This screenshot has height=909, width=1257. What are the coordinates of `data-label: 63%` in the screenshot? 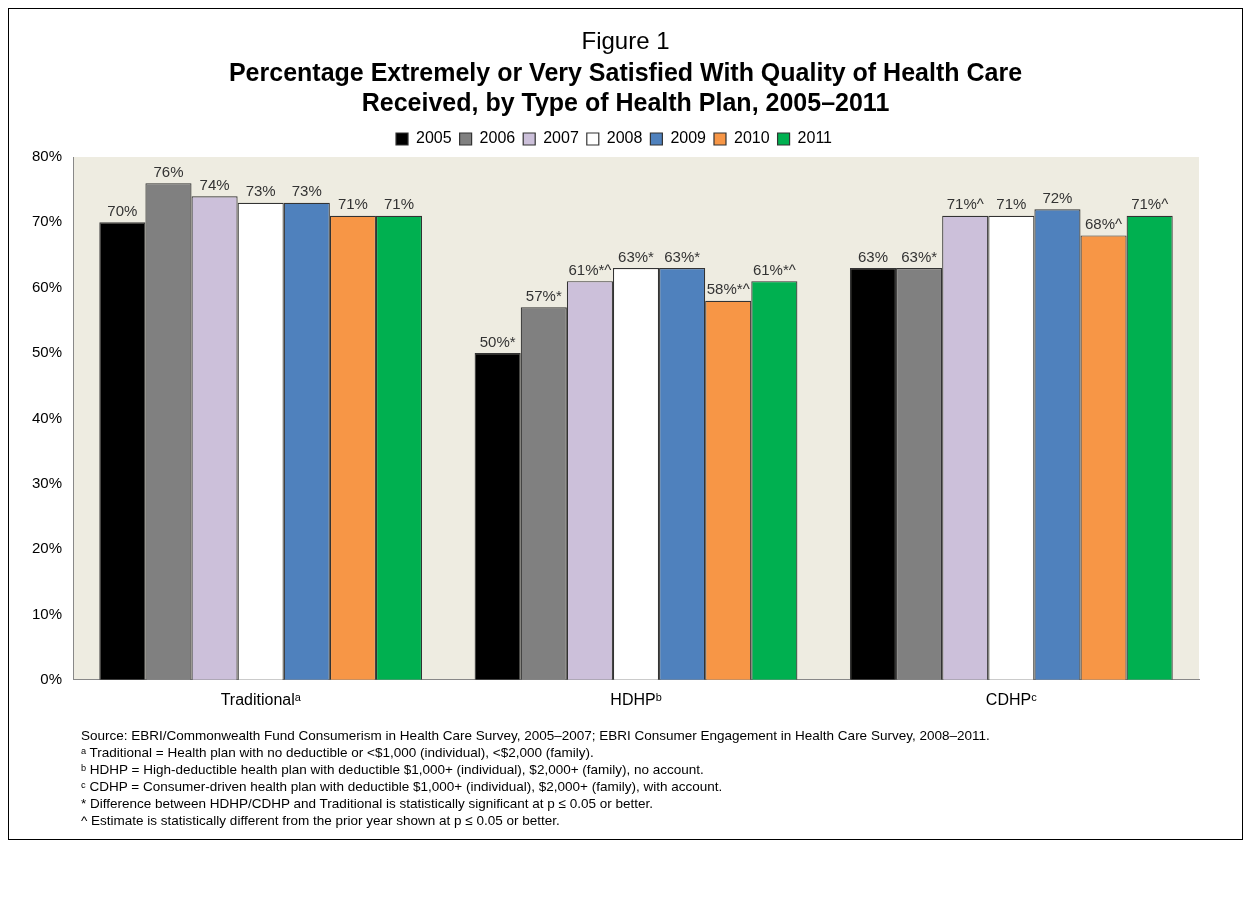 It's located at (873, 256).